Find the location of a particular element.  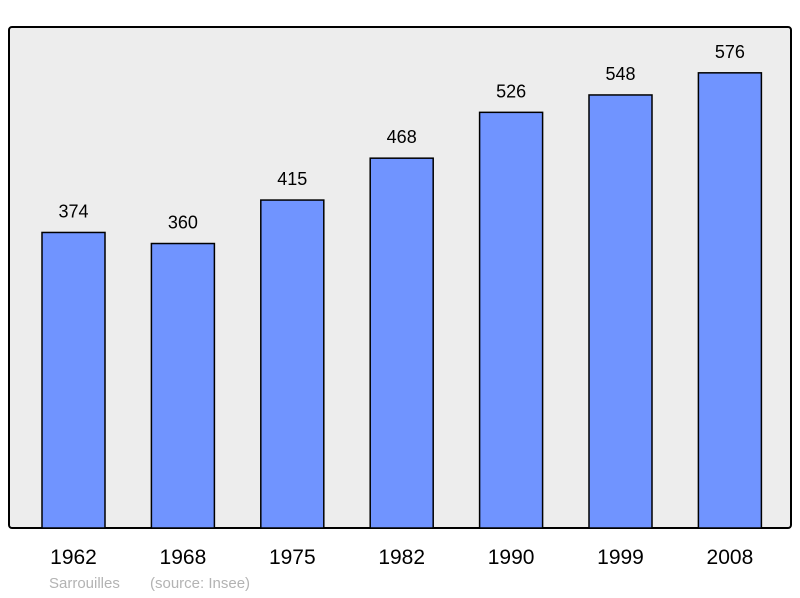

data-label: 468 is located at coordinates (402, 137).